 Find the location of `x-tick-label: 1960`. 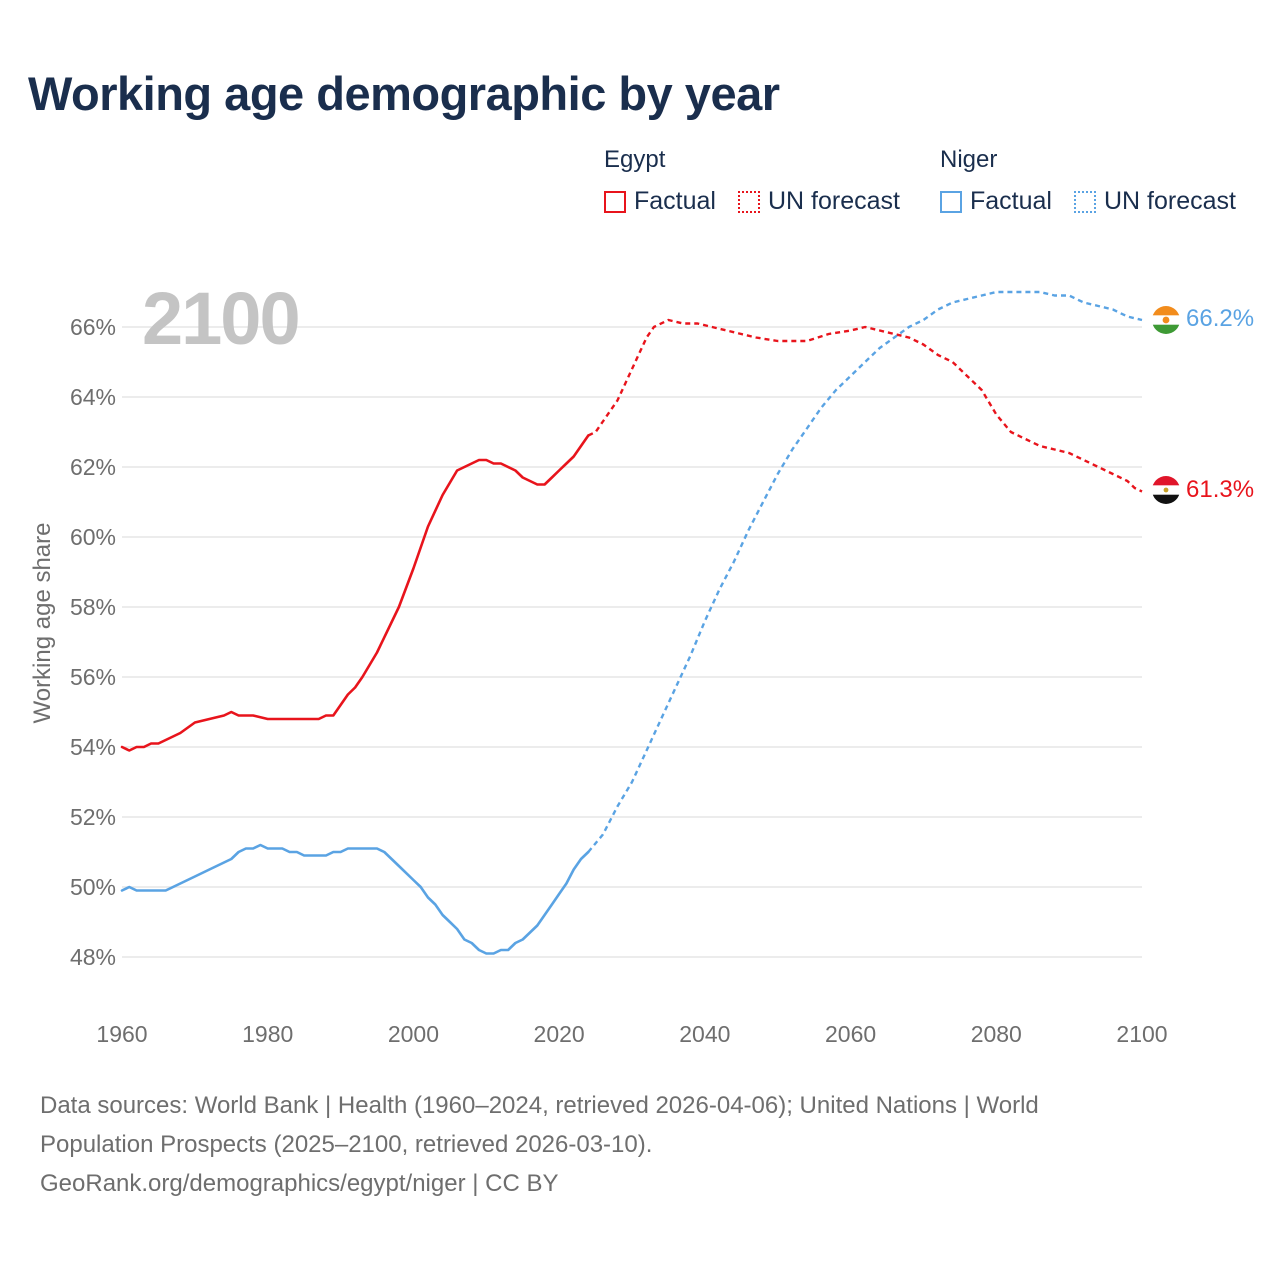

x-tick-label: 1960 is located at coordinates (121, 1034).